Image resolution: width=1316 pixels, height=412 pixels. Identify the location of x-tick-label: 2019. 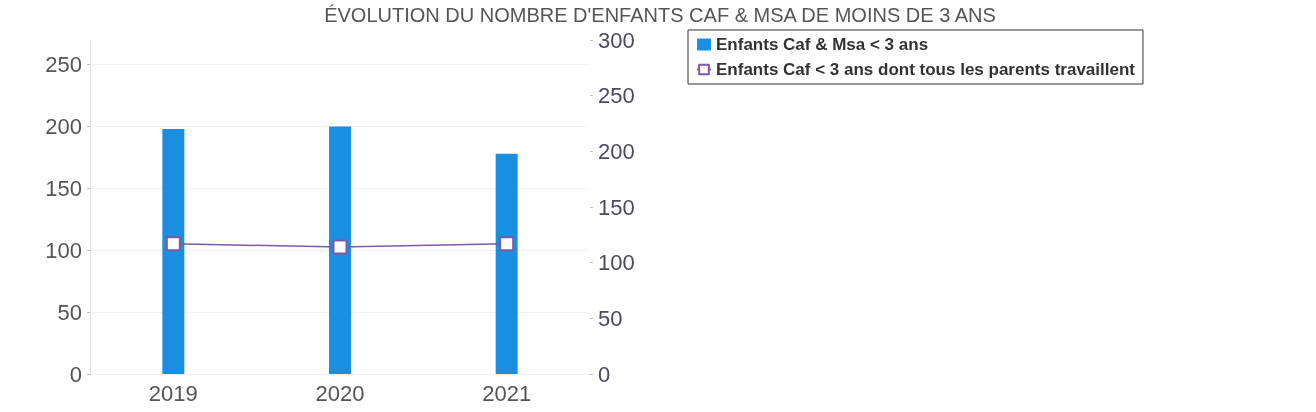
(173, 393).